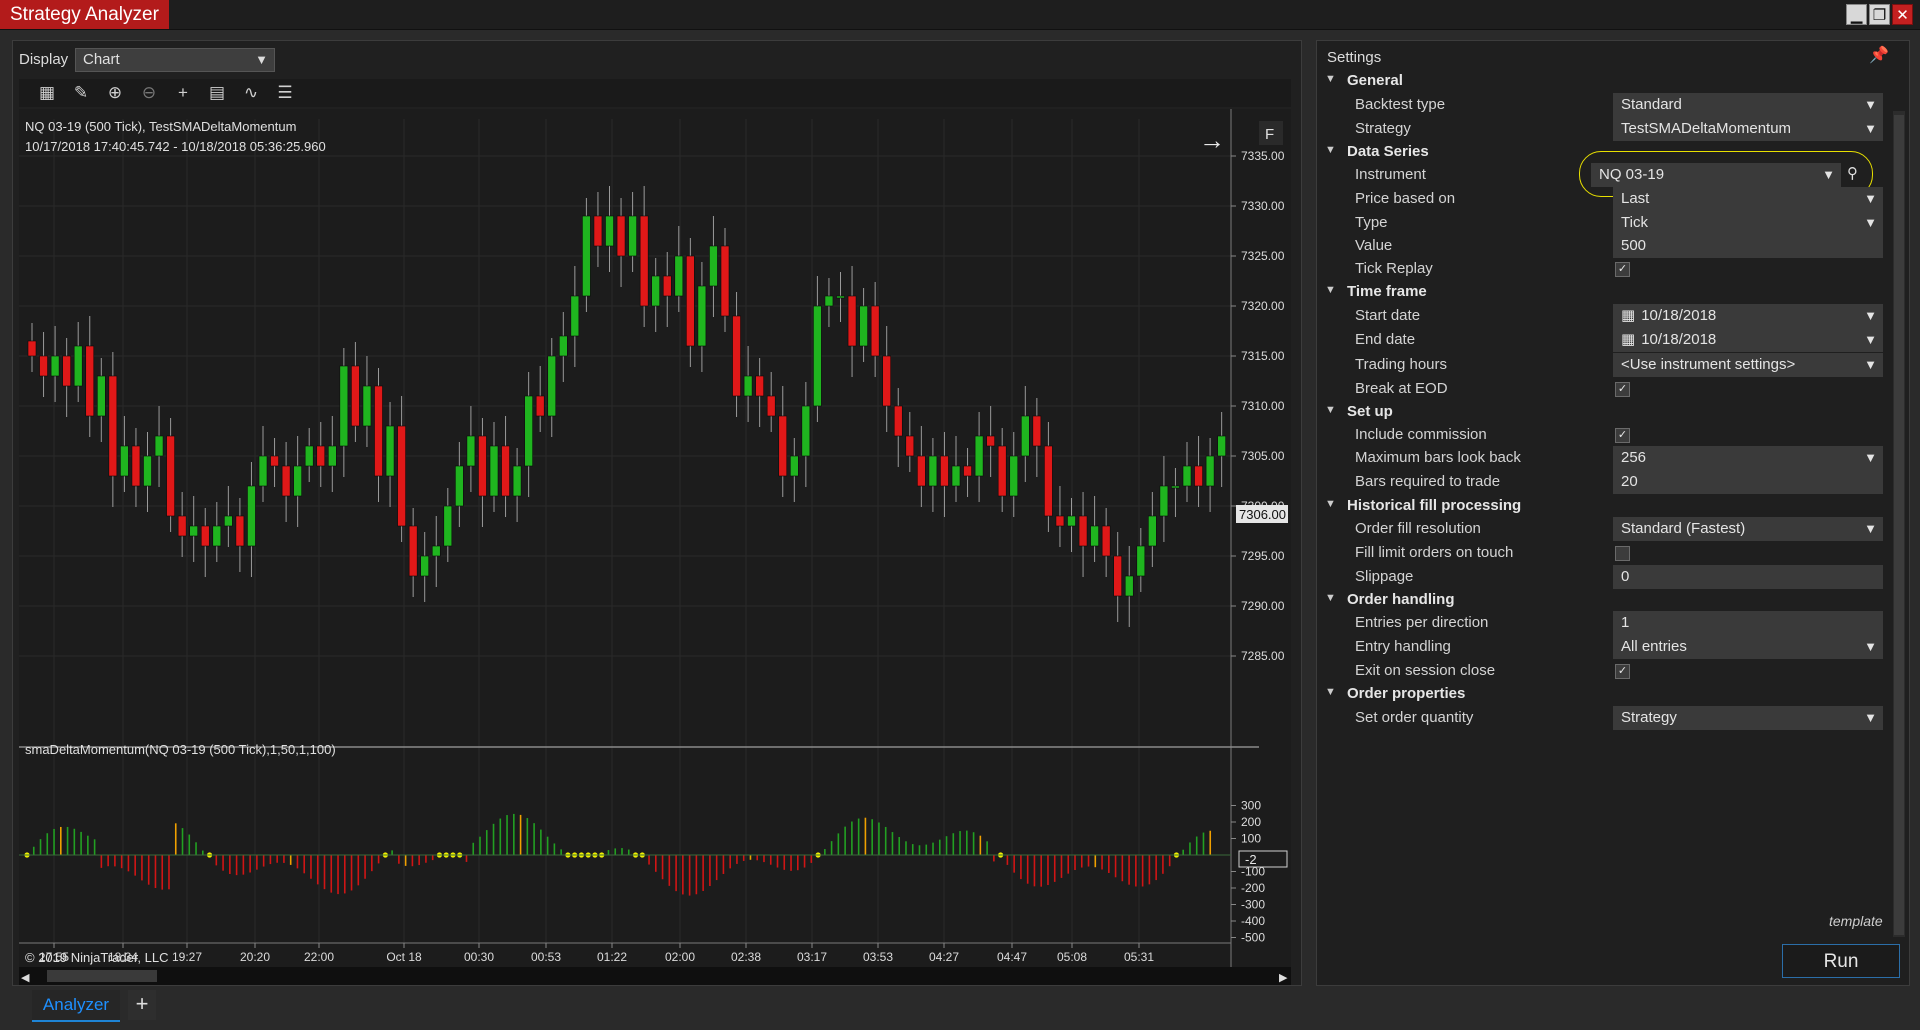 The width and height of the screenshot is (1920, 1030). What do you see at coordinates (404, 957) in the screenshot?
I see `time-tick-label: Oct 18` at bounding box center [404, 957].